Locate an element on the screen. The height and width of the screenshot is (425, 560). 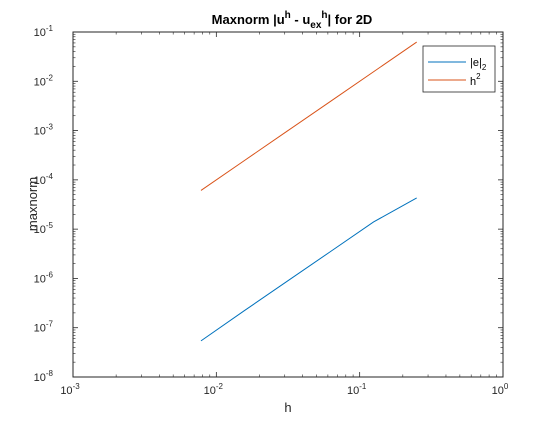
y-tick-label: 10⁻⁴ is located at coordinates (44, 179).